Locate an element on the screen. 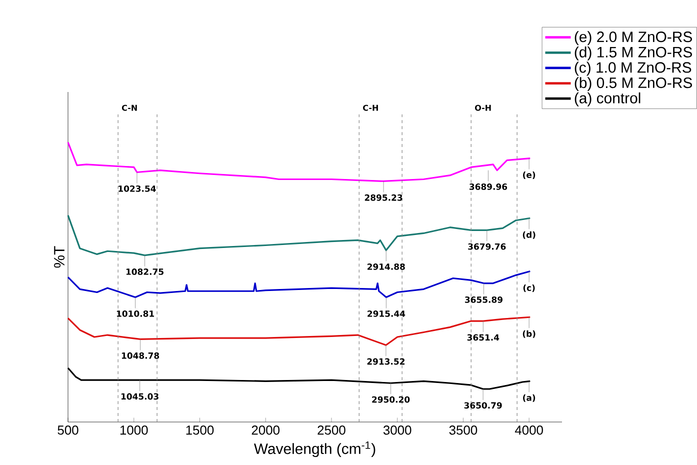  annotation: 3650.79 is located at coordinates (483, 405).